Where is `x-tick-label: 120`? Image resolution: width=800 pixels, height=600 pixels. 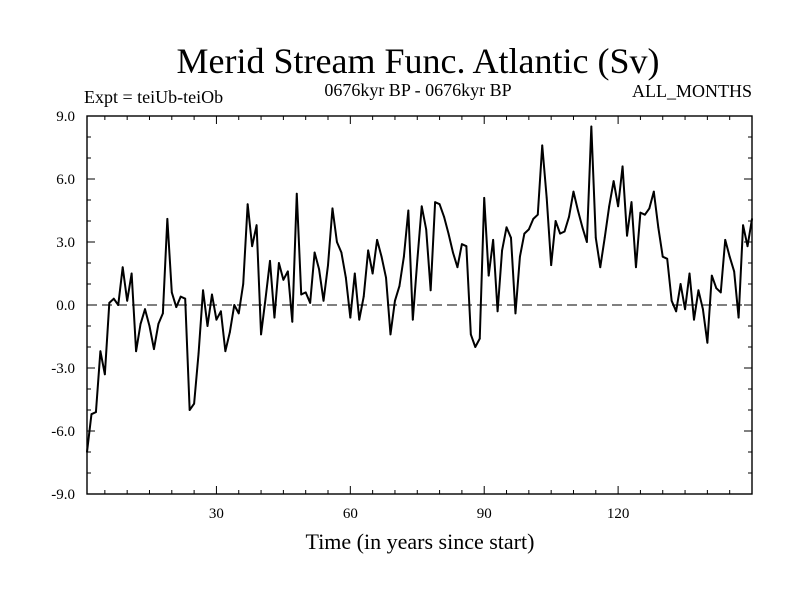
x-tick-label: 120 is located at coordinates (618, 514).